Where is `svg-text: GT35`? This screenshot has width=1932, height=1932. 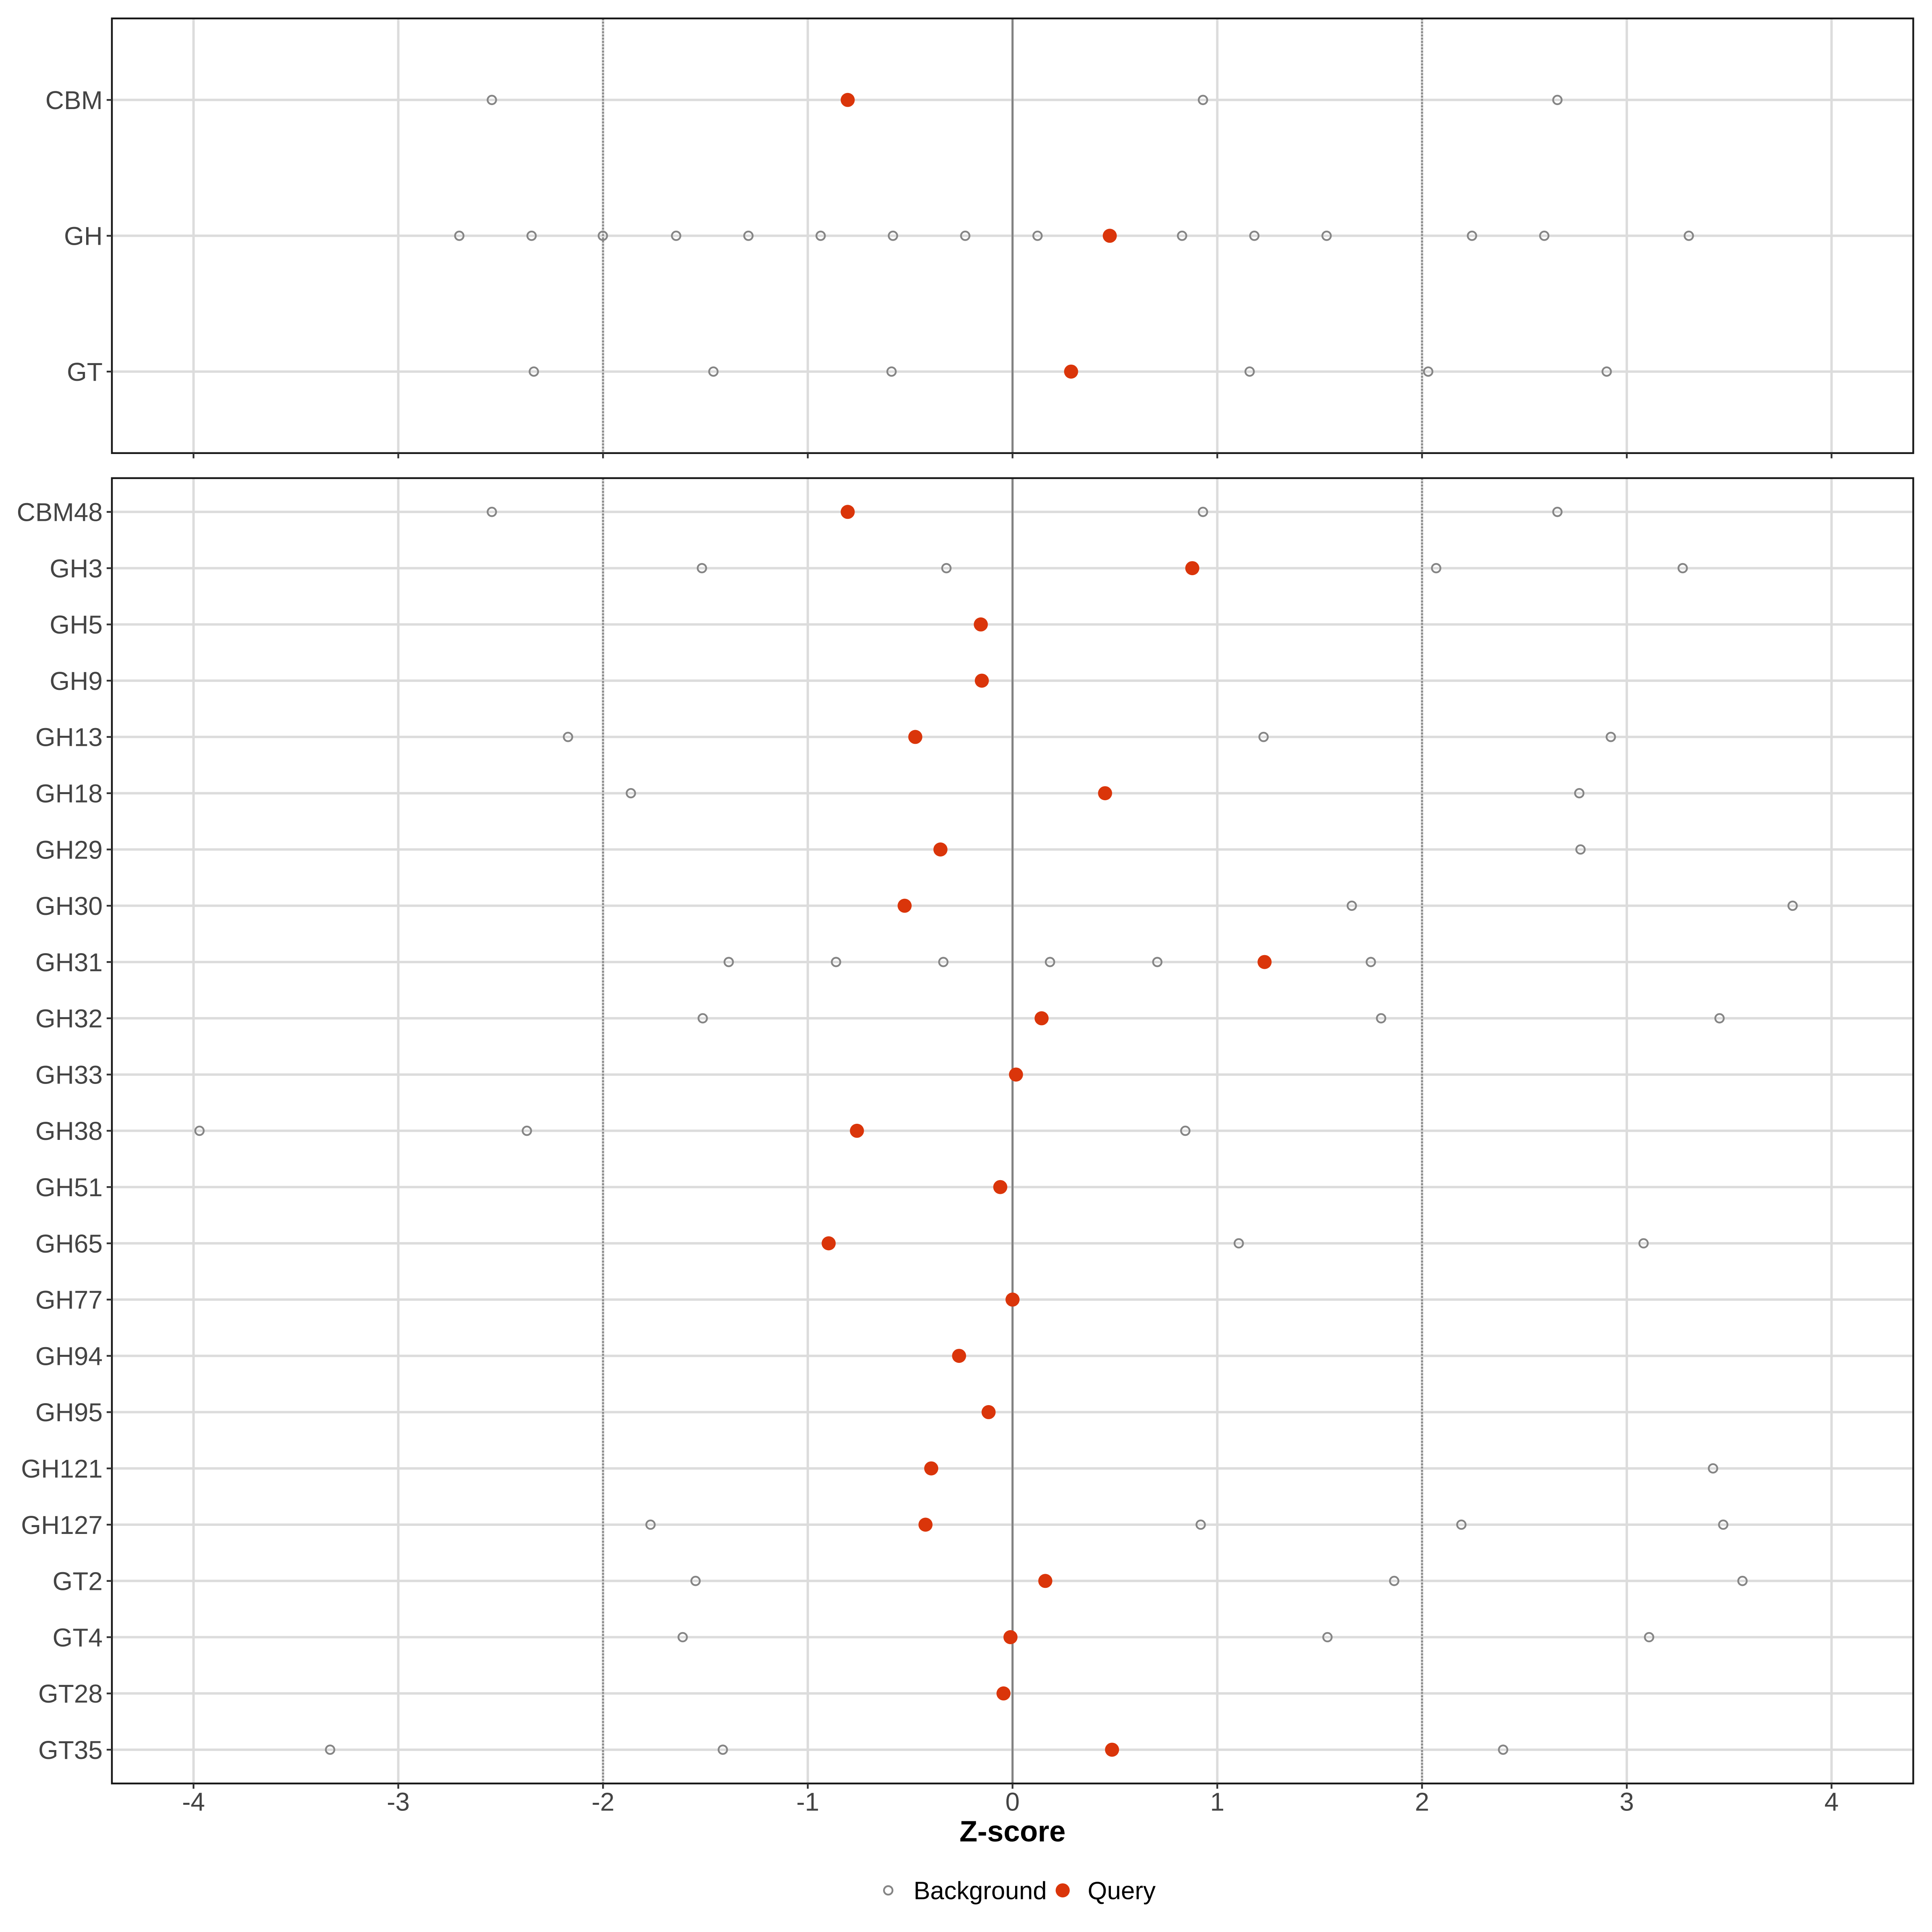 svg-text: GT35 is located at coordinates (70, 1750).